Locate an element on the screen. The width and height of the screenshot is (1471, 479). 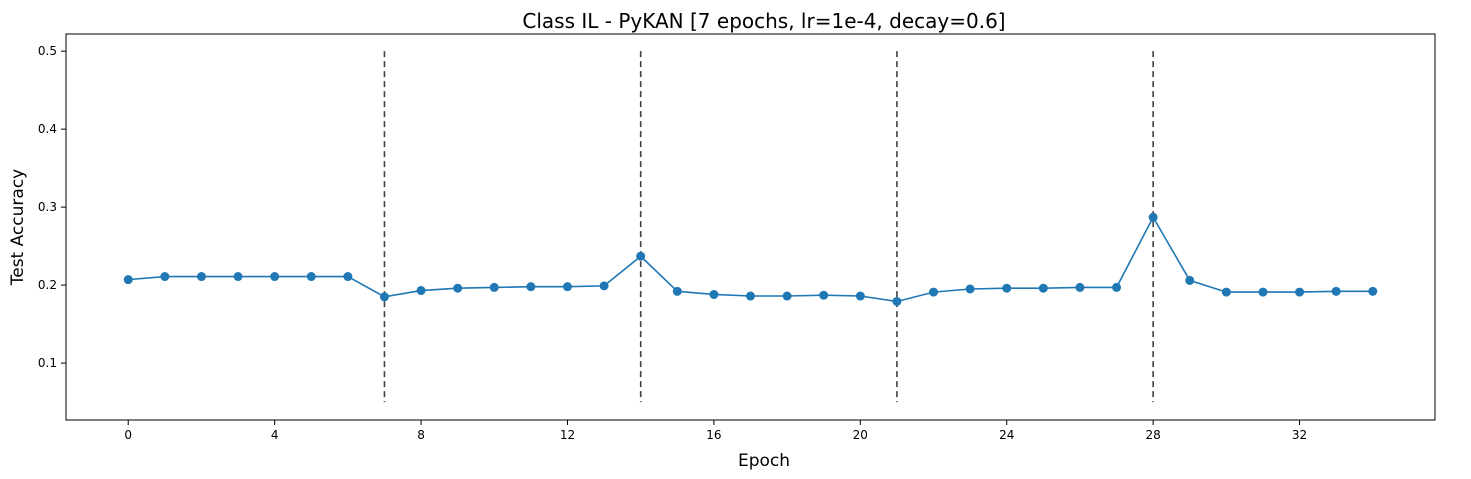
x-tick-label: 16 is located at coordinates (713, 435).